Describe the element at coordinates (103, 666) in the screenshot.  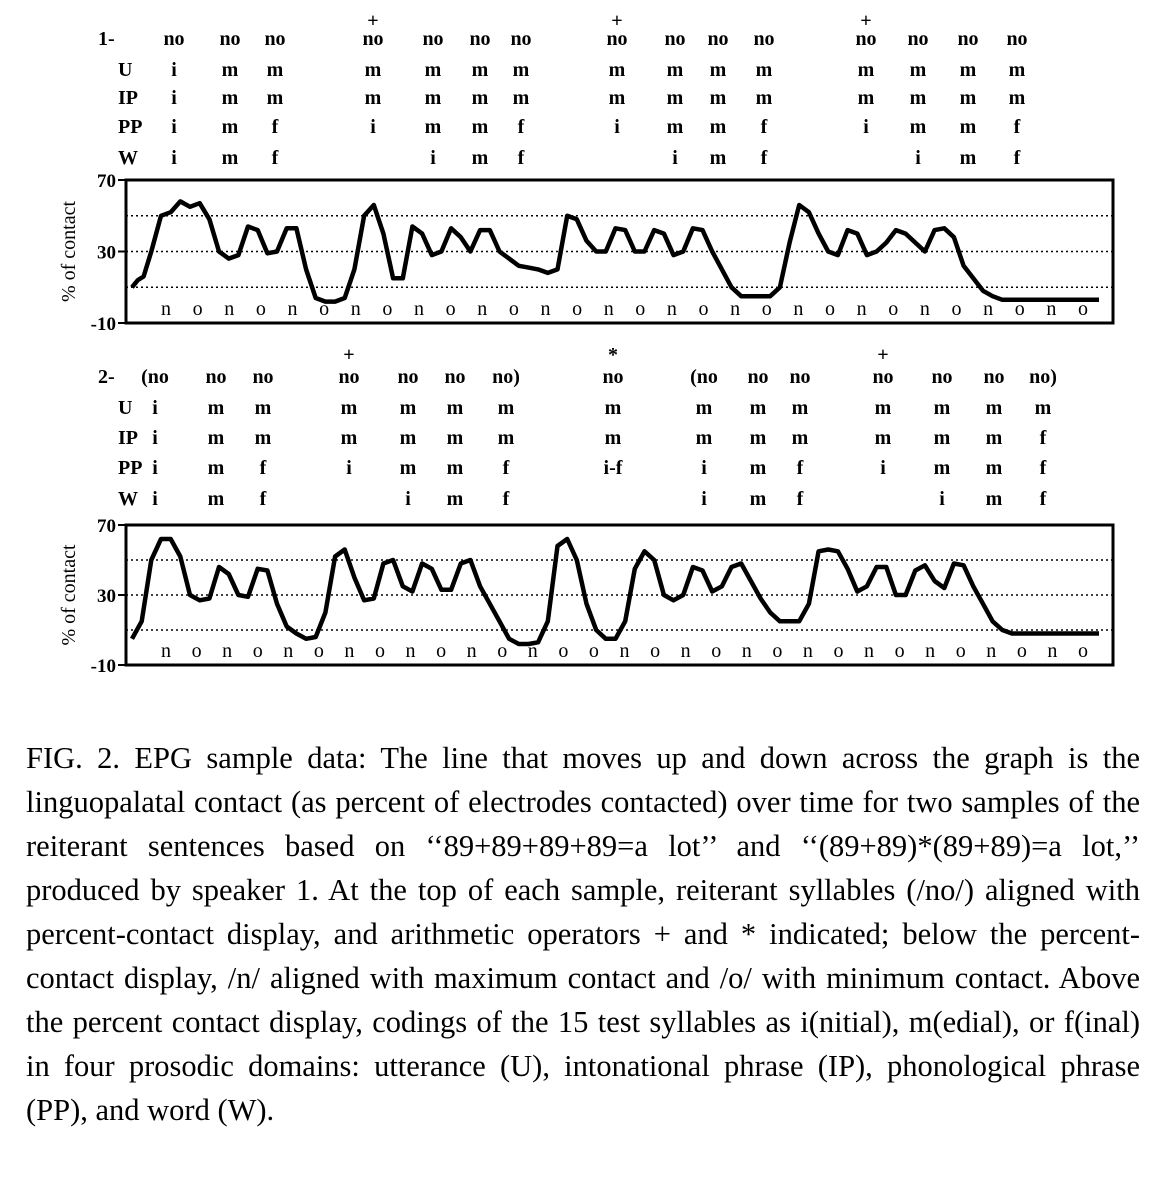
I see `y-tick-label: -10` at that location.